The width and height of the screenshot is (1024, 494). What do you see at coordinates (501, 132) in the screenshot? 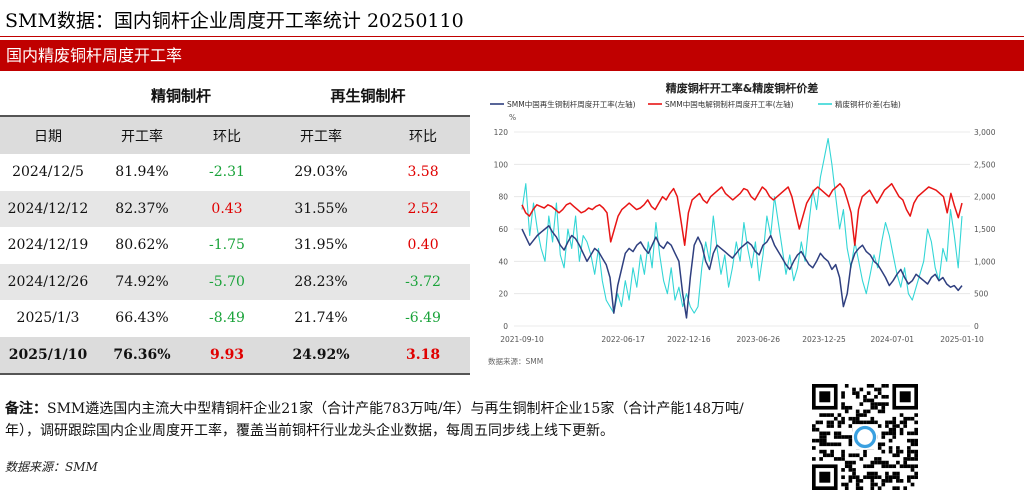
I see `y-left-tick-label: 120` at bounding box center [501, 132].